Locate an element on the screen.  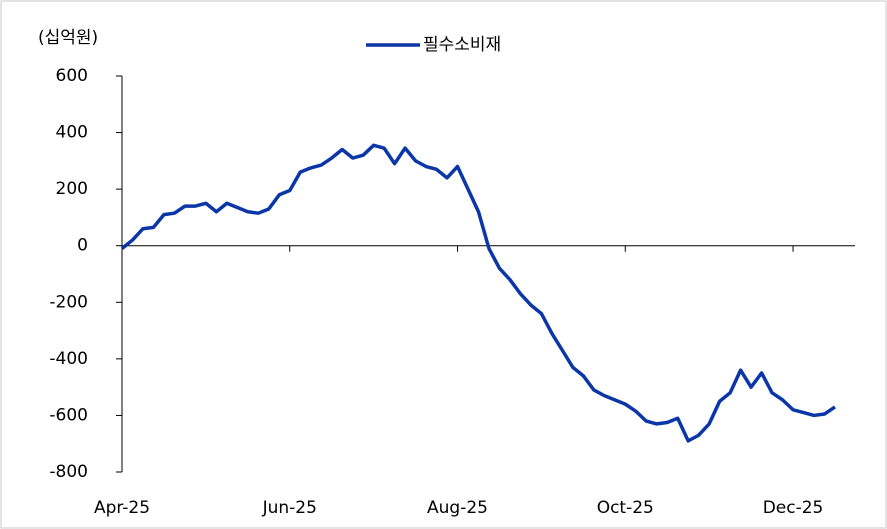
y-tick-label: -600 is located at coordinates (68, 415).